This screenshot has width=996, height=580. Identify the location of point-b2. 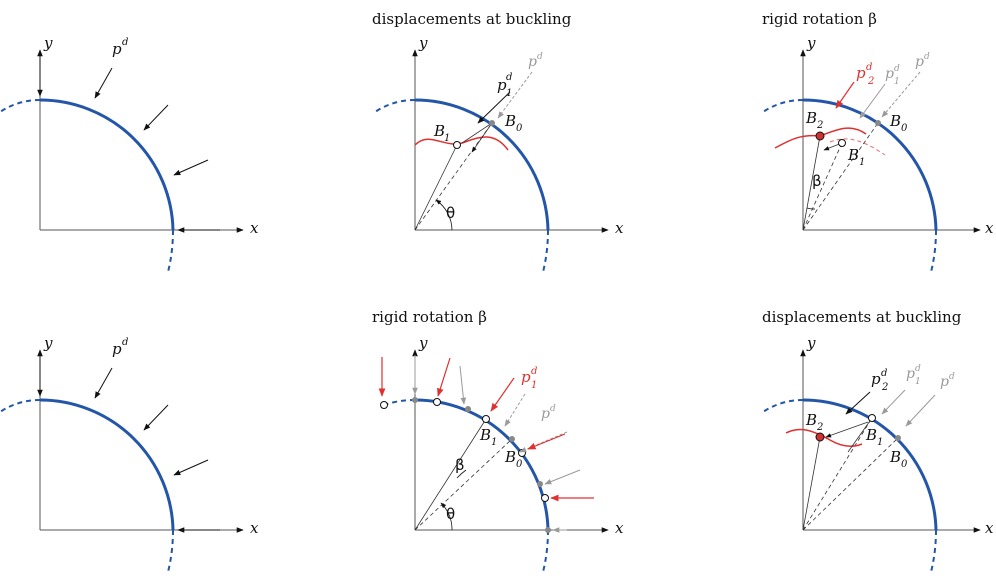
(820, 136).